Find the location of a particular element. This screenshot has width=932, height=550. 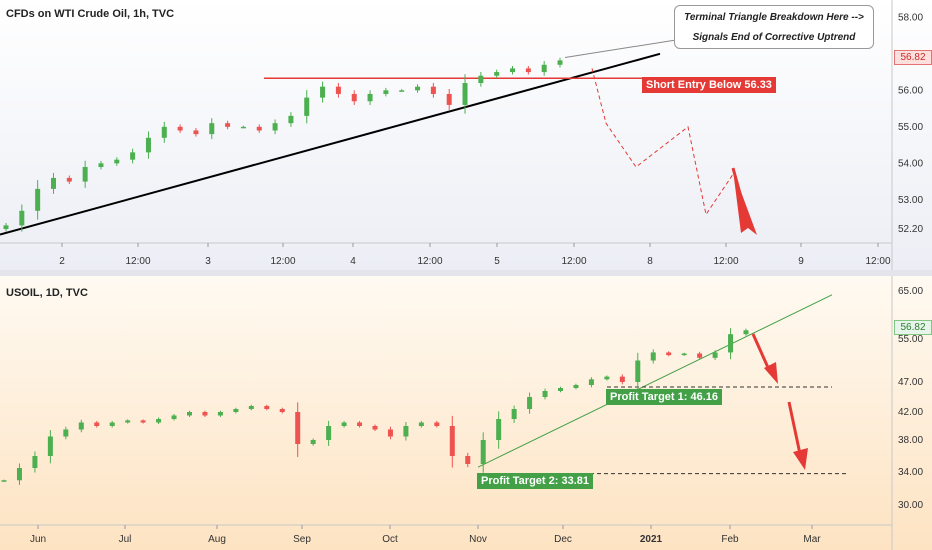

note-connector-line is located at coordinates (620, 48).